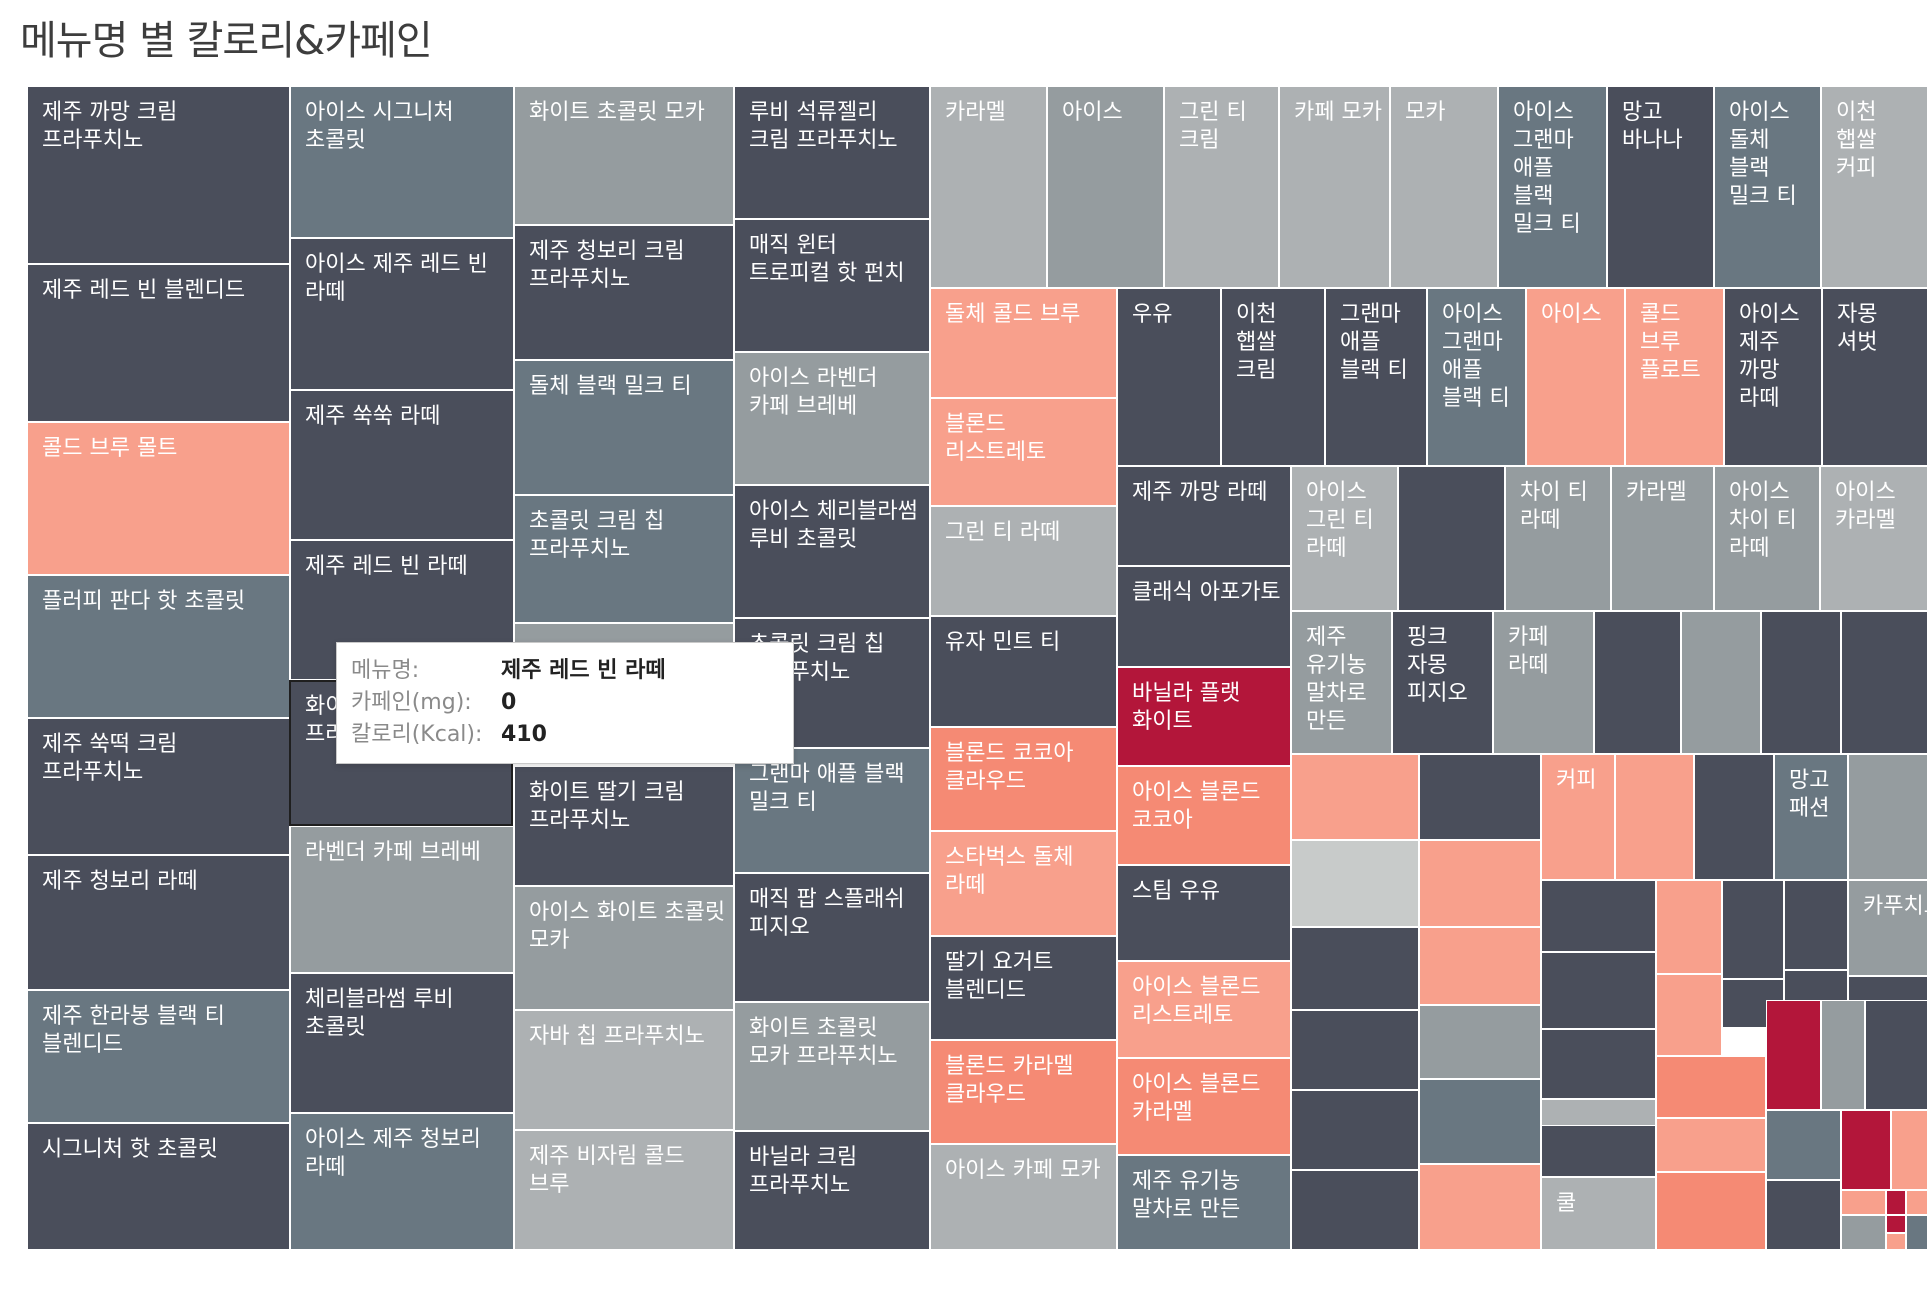  I want to click on treemap-cell: 콜드 브루 몰트, so click(158, 498).